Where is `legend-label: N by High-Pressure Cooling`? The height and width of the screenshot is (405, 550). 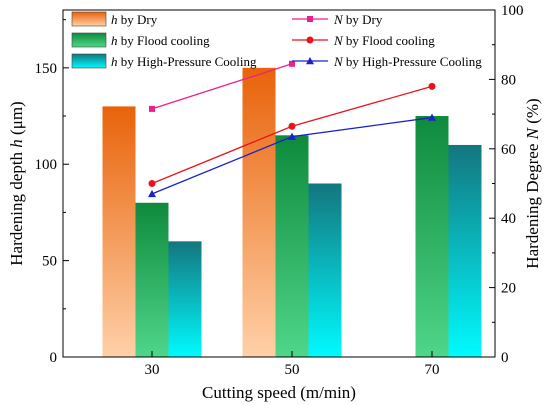
legend-label: N by High-Pressure Cooling is located at coordinates (407, 61).